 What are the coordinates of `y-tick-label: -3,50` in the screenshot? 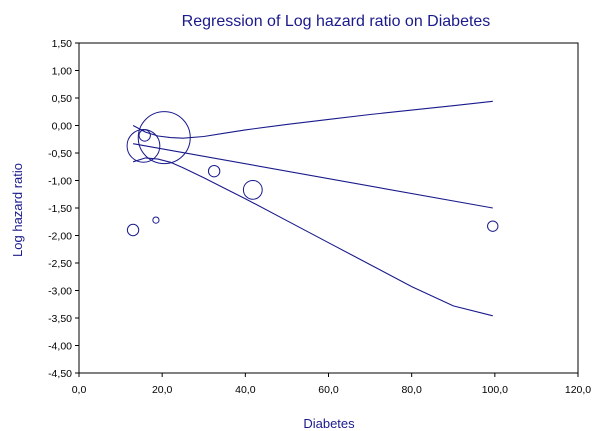 It's located at (60, 319).